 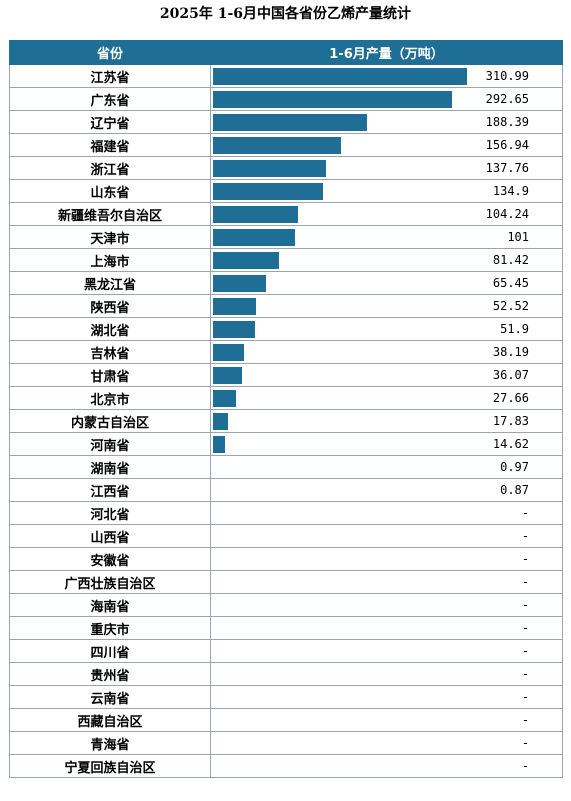 What do you see at coordinates (386, 398) in the screenshot?
I see `output-cell: 27.66` at bounding box center [386, 398].